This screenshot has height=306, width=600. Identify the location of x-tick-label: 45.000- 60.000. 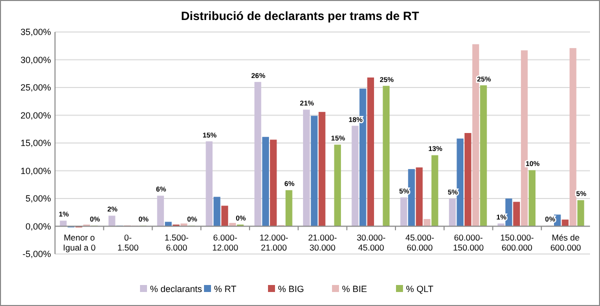
(419, 242).